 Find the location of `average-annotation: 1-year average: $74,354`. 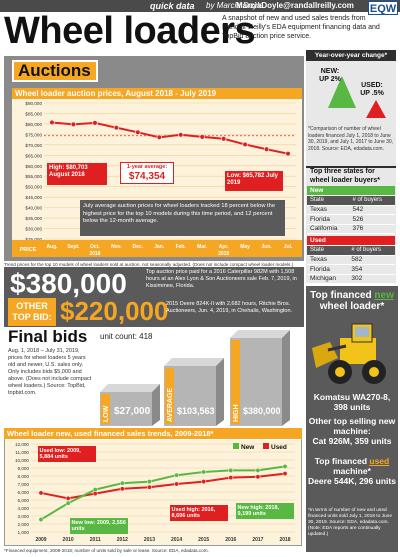

average-annotation: 1-year average: $74,354 is located at coordinates (147, 173).